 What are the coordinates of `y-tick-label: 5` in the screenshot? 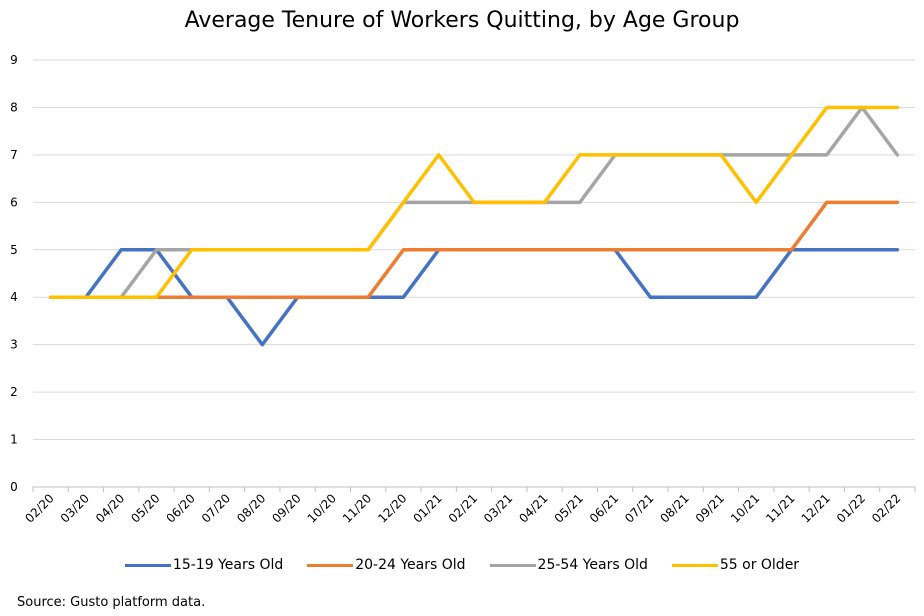 It's located at (14, 250).